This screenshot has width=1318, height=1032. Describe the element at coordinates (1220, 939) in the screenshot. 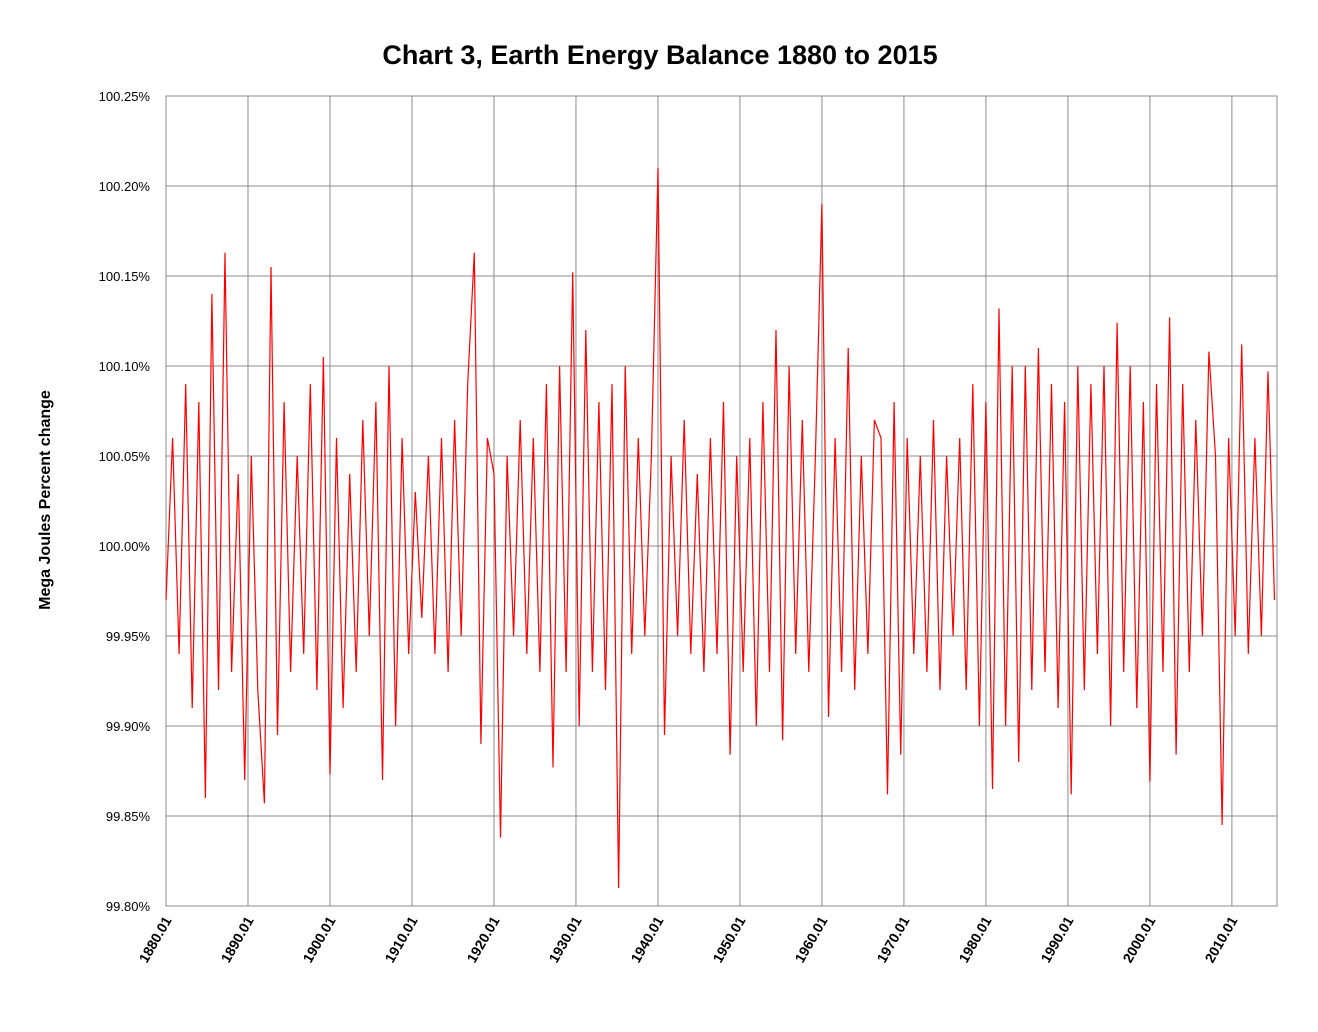

I see `x-tick-label: 2010.01` at that location.